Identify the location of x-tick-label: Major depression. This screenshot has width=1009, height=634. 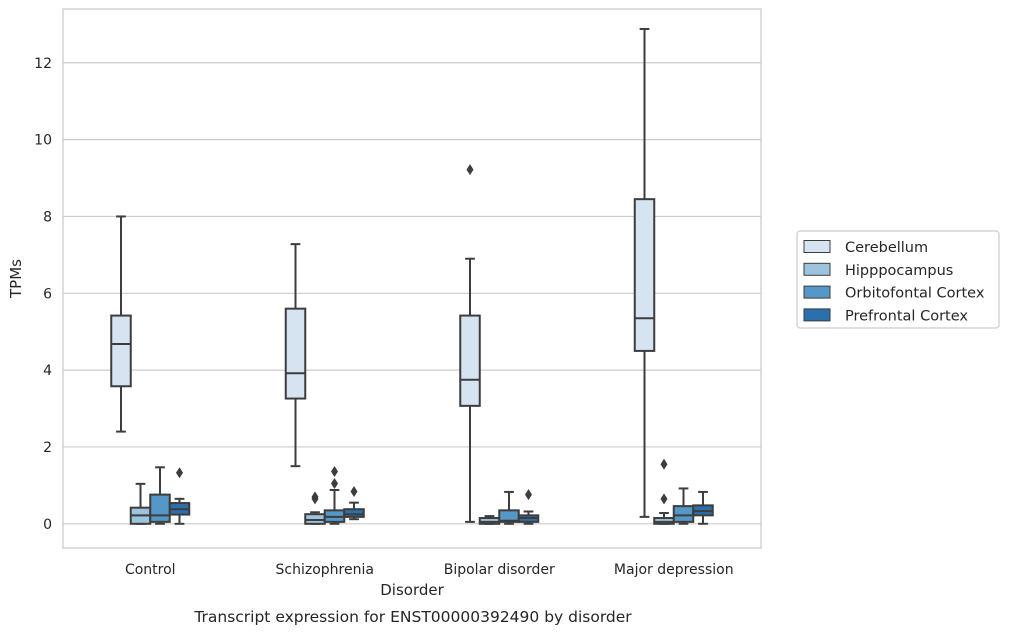
(674, 570).